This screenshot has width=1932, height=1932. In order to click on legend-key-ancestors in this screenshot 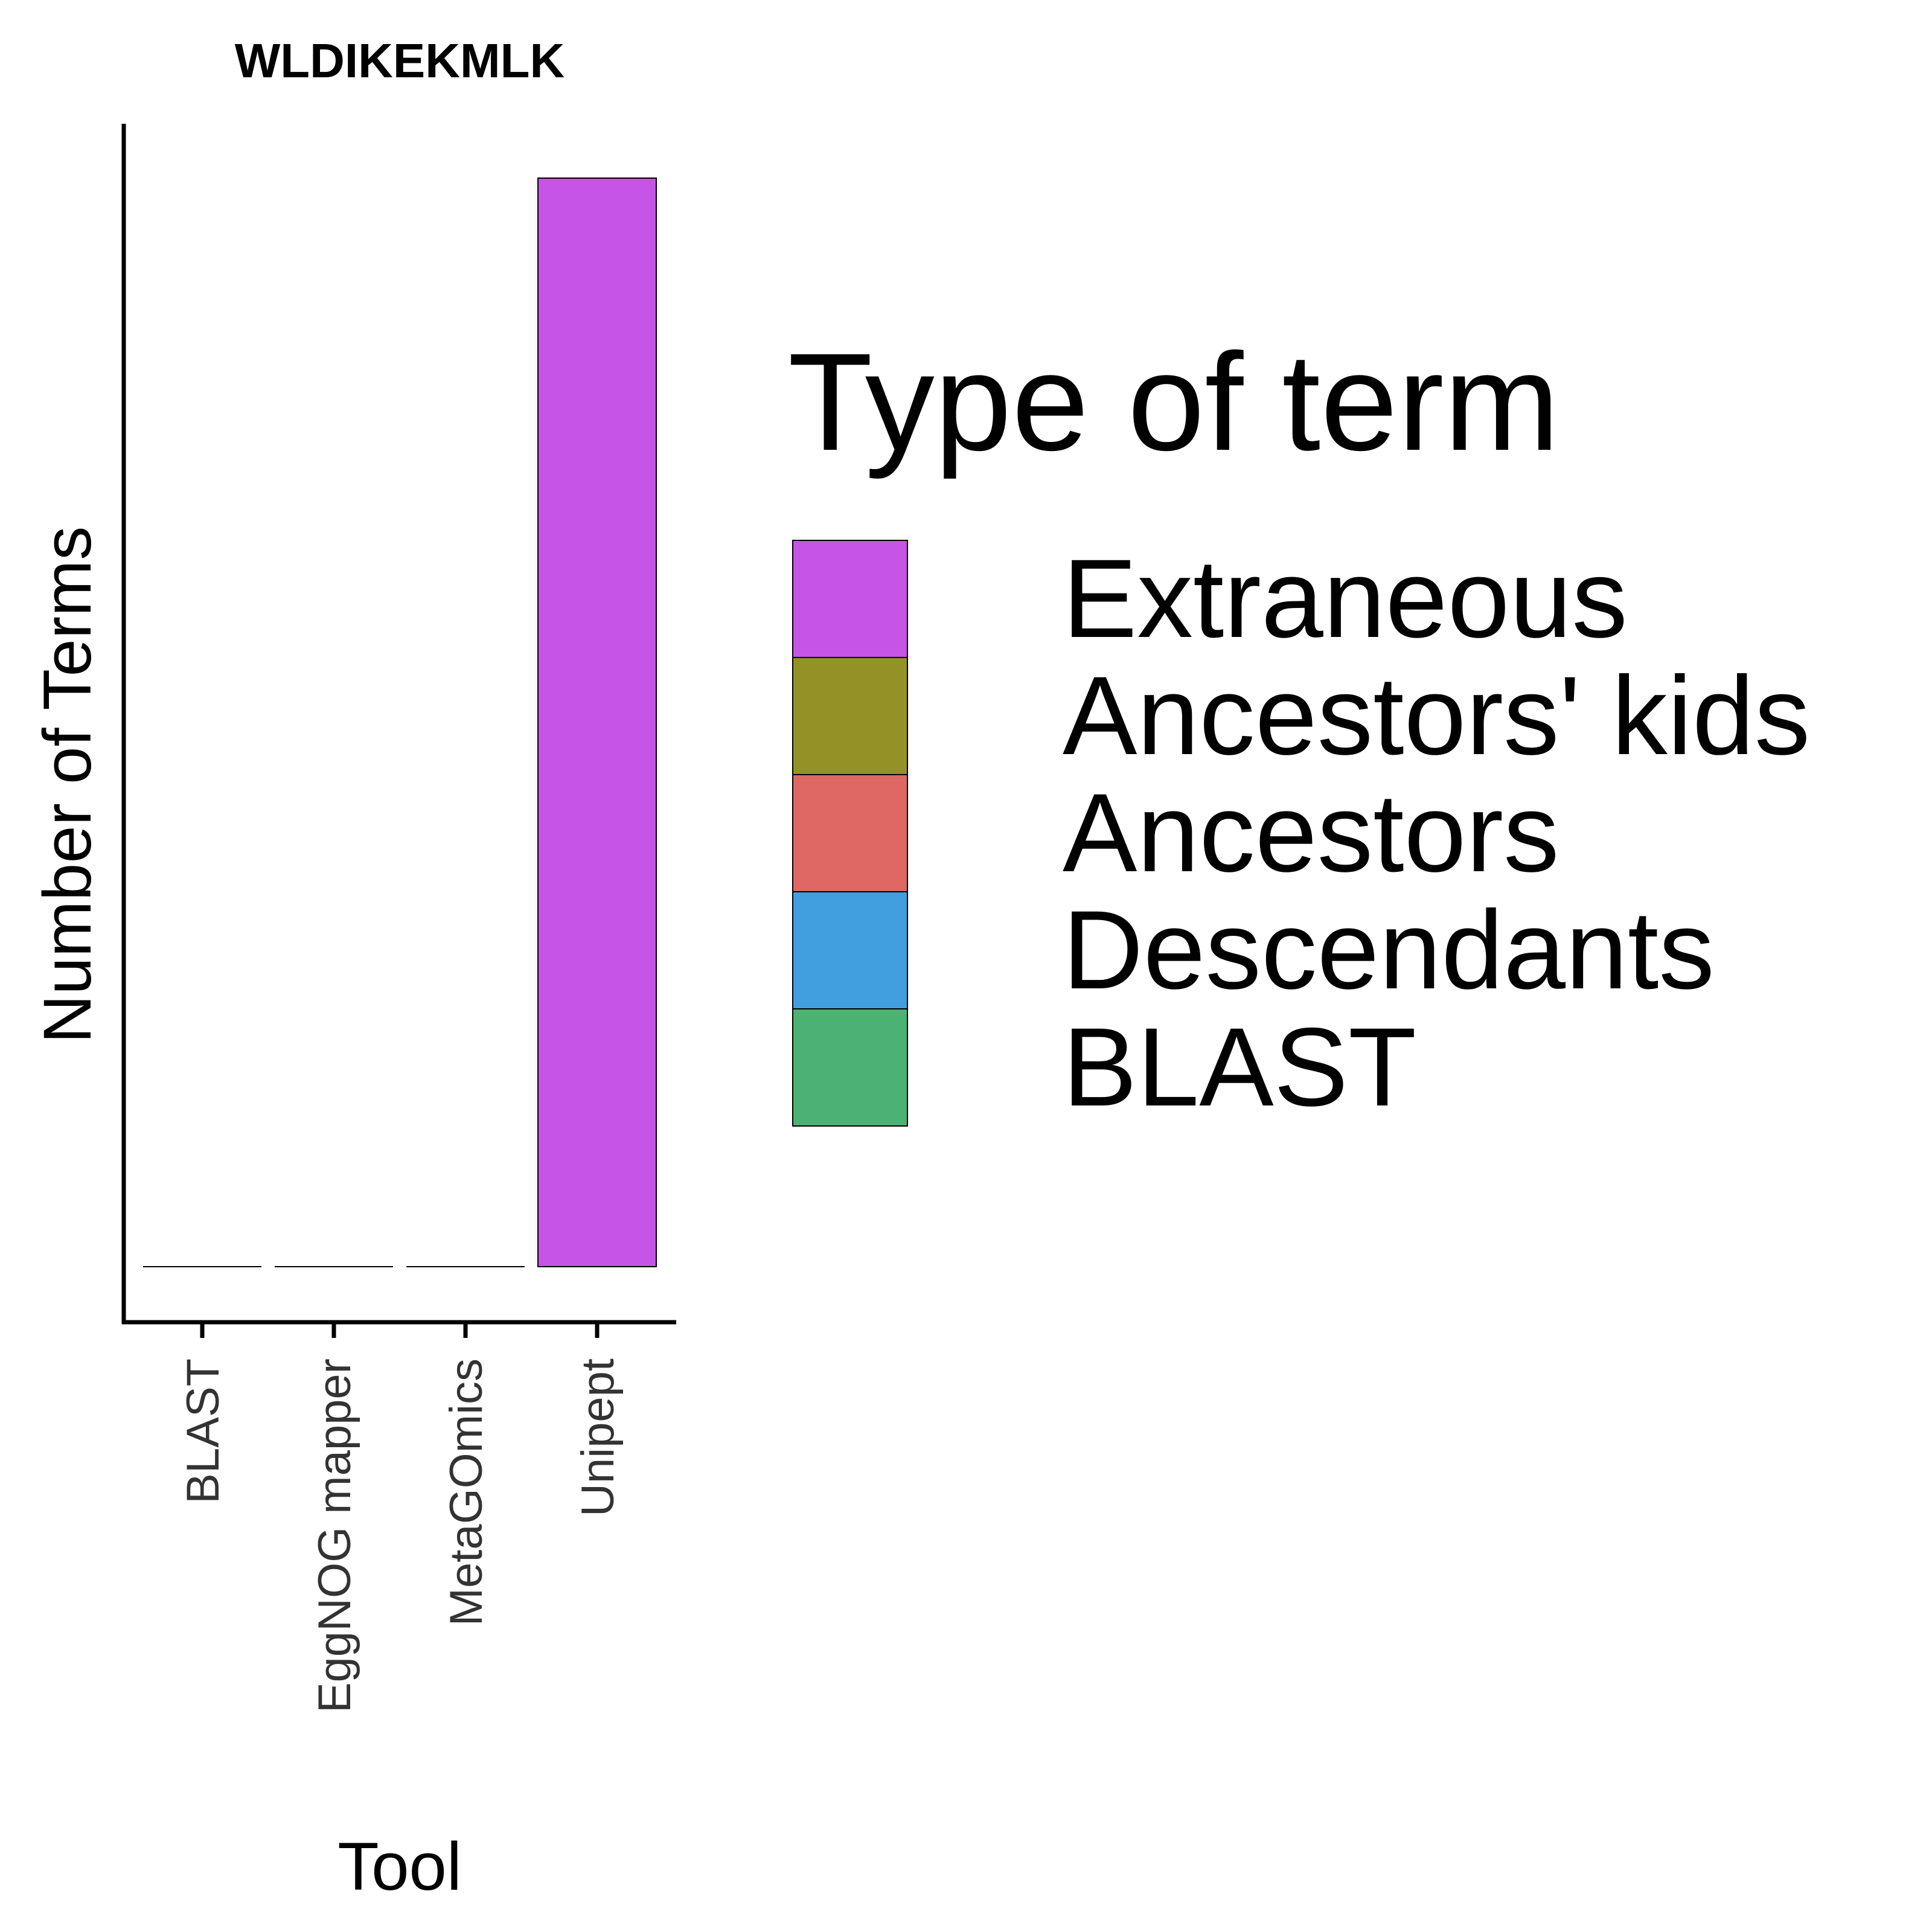, I will do `click(850, 833)`.